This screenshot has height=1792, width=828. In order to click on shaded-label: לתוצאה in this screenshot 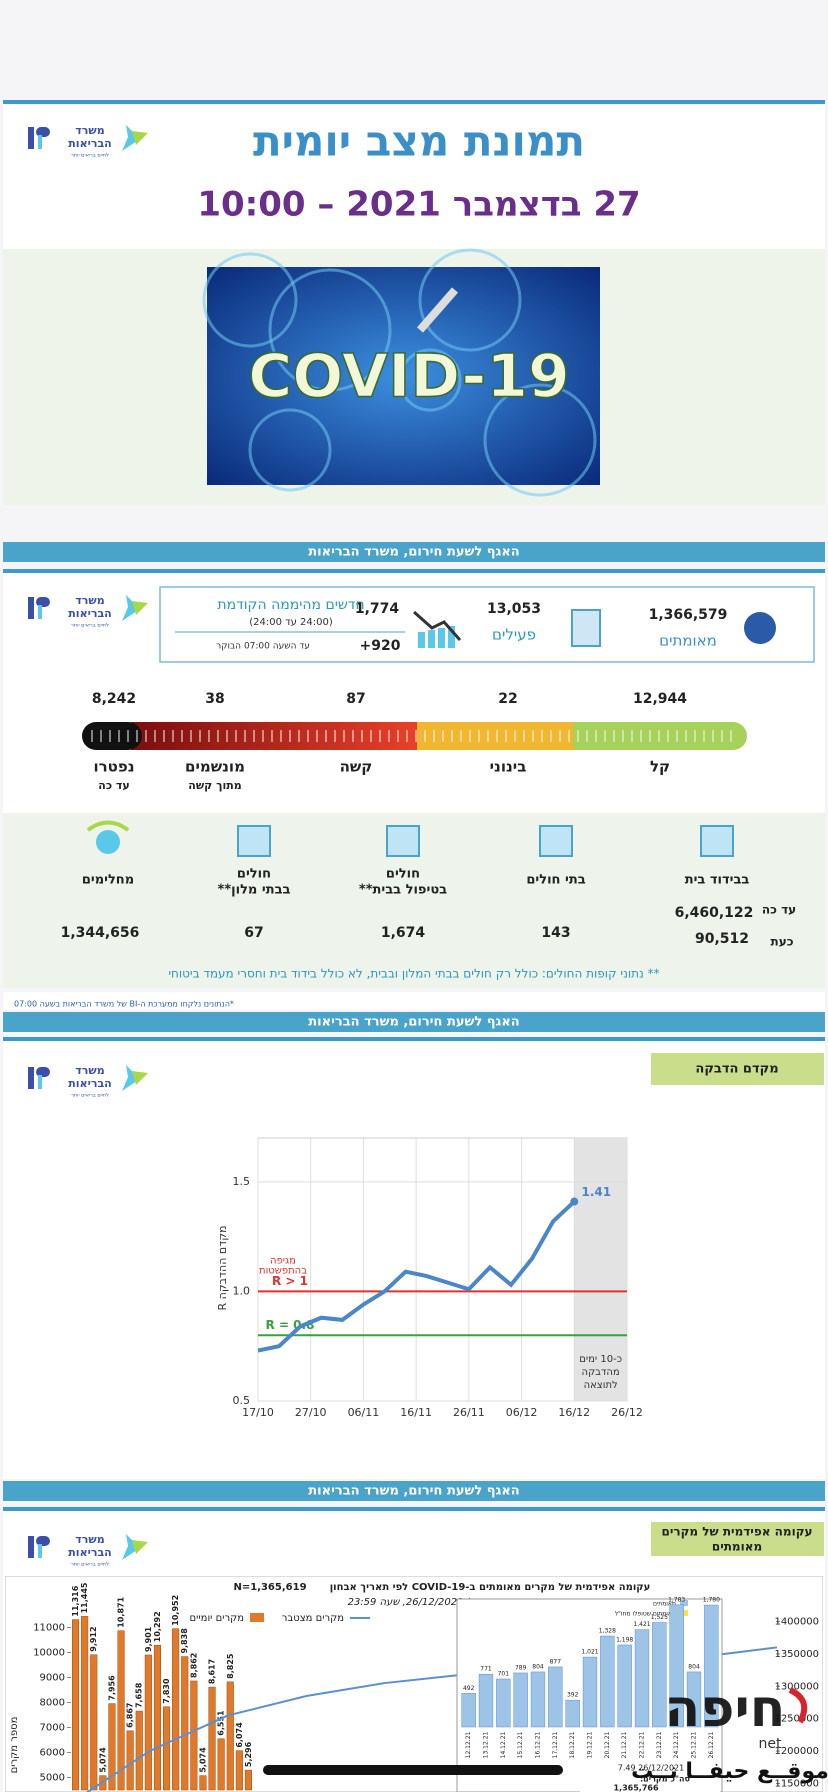, I will do `click(601, 1385)`.